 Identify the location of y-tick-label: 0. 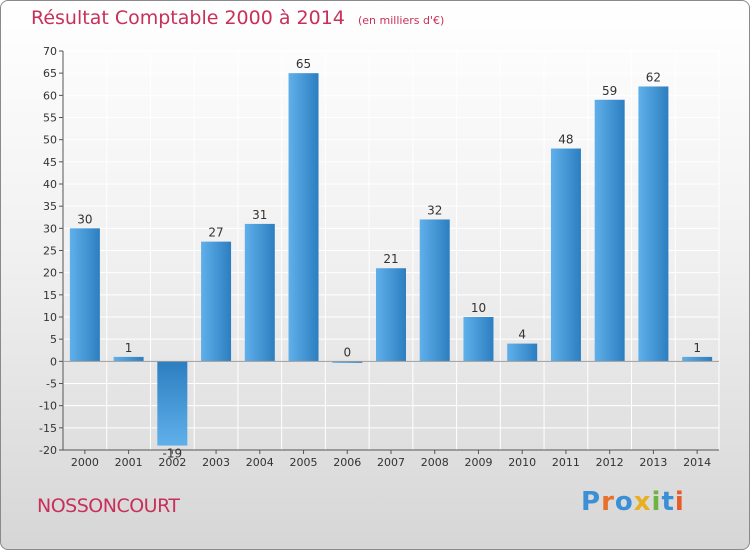
(53, 361).